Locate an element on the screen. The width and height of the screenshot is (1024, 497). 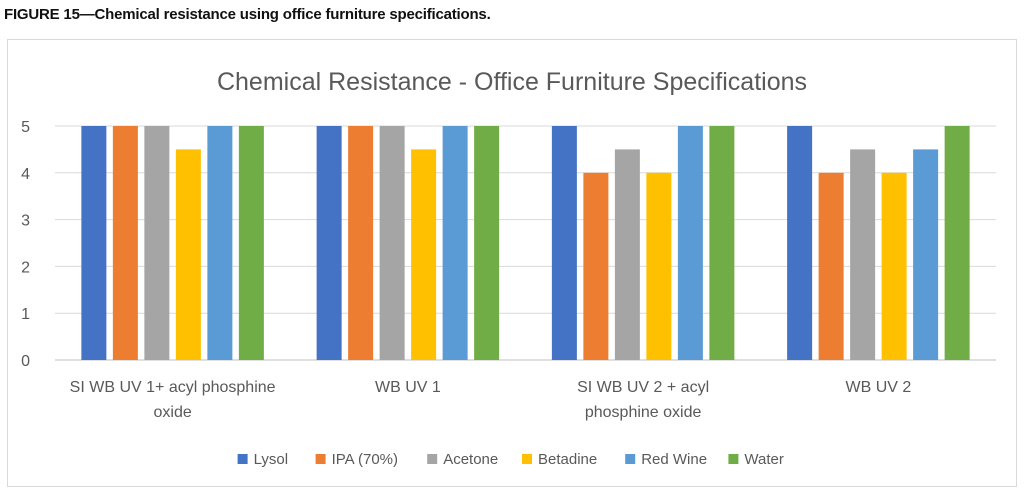
y-tick-label: 0 is located at coordinates (25, 361).